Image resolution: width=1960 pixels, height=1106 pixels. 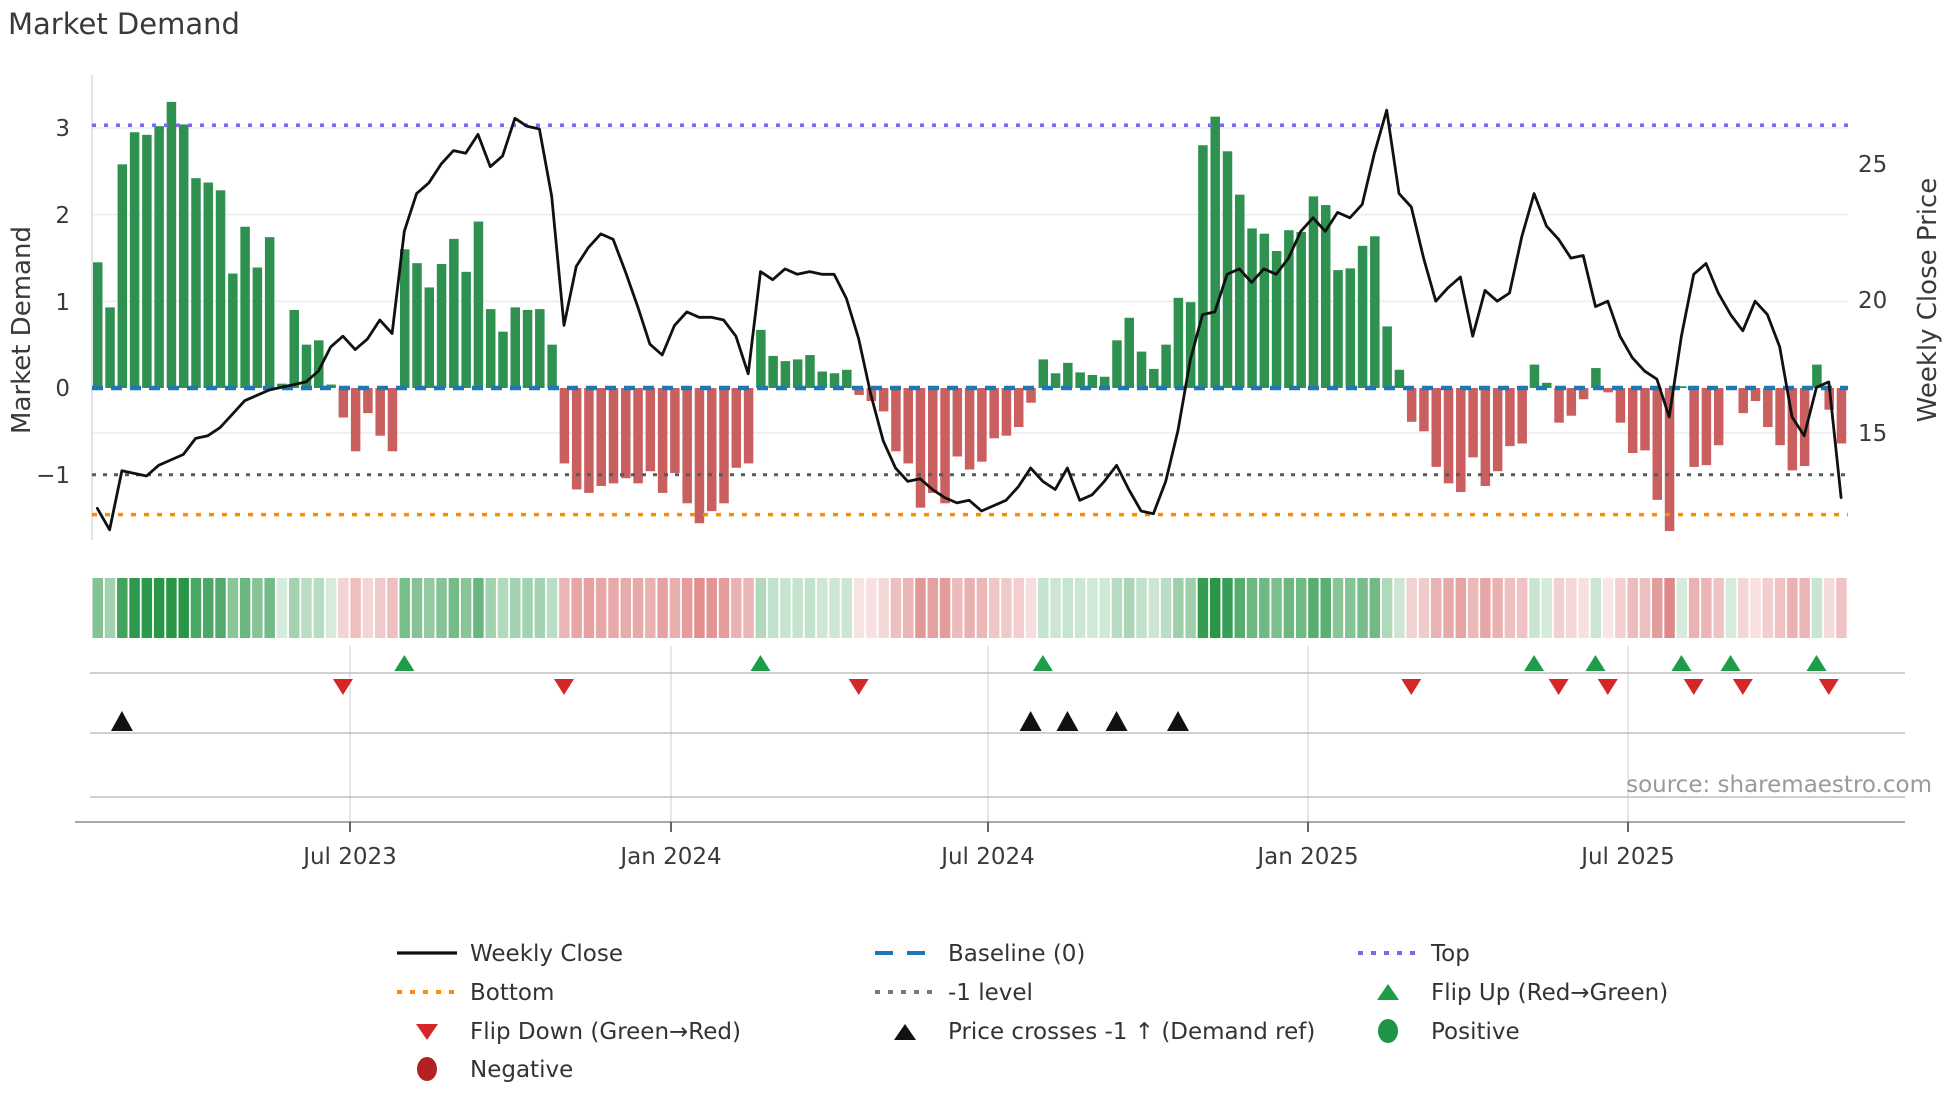 I want to click on x-tick-jul-2023: Jul 2023, so click(x=349, y=857).